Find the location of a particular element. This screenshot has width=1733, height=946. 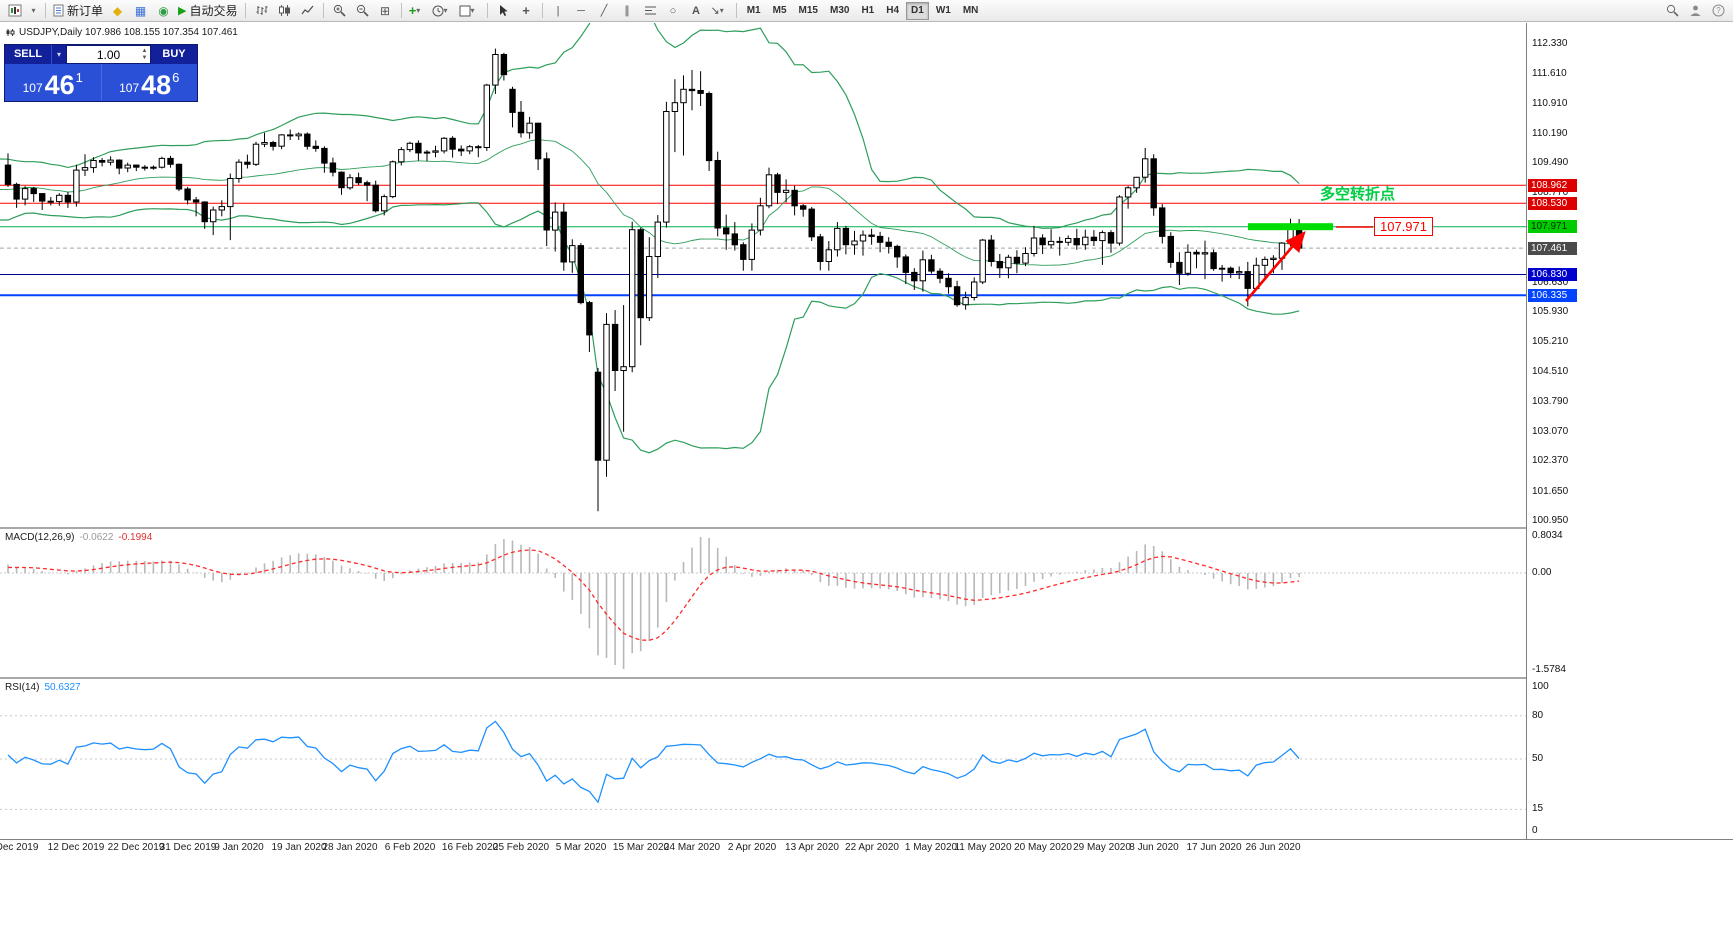

zoom-out-icon is located at coordinates (362, 11).